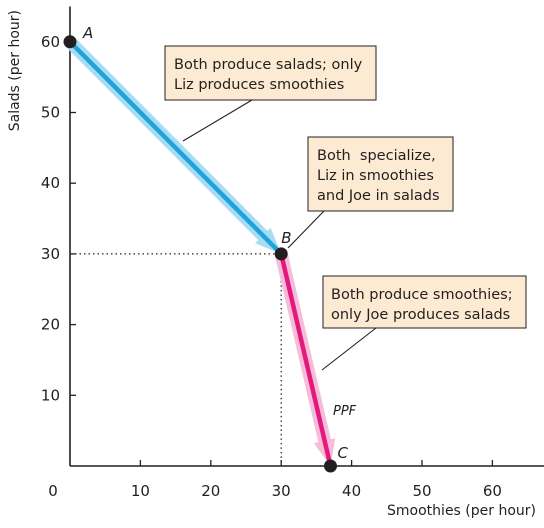 The height and width of the screenshot is (528, 544). I want to click on x-tick-label: 40, so click(351, 491).